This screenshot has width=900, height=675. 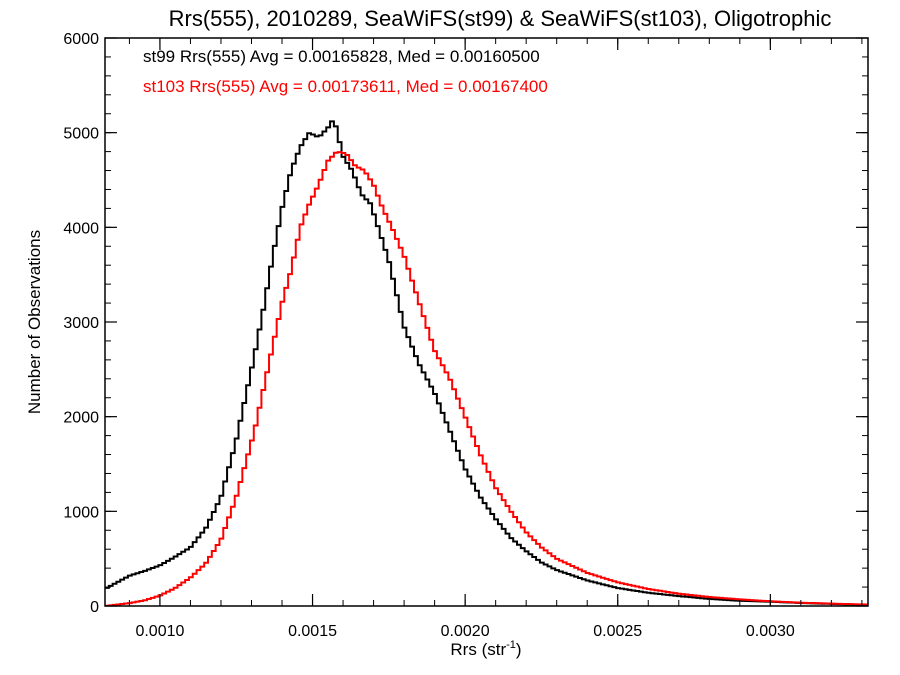 What do you see at coordinates (81, 512) in the screenshot?
I see `y-tick-label: 1000` at bounding box center [81, 512].